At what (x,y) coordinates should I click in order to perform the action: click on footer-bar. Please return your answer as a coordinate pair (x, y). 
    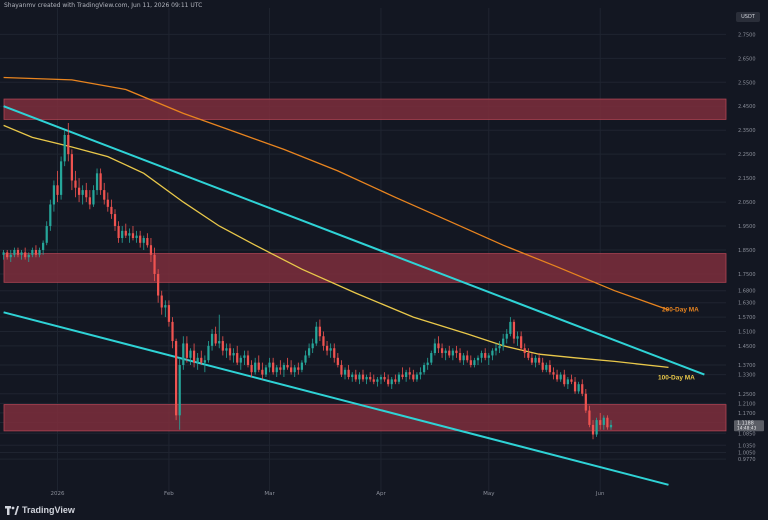
    Looking at the image, I should click on (384, 509).